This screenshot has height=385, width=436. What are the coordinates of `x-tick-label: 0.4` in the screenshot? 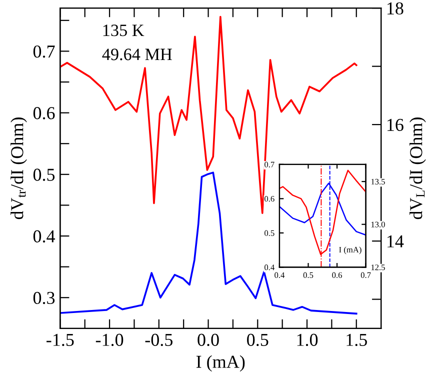 It's located at (279, 275).